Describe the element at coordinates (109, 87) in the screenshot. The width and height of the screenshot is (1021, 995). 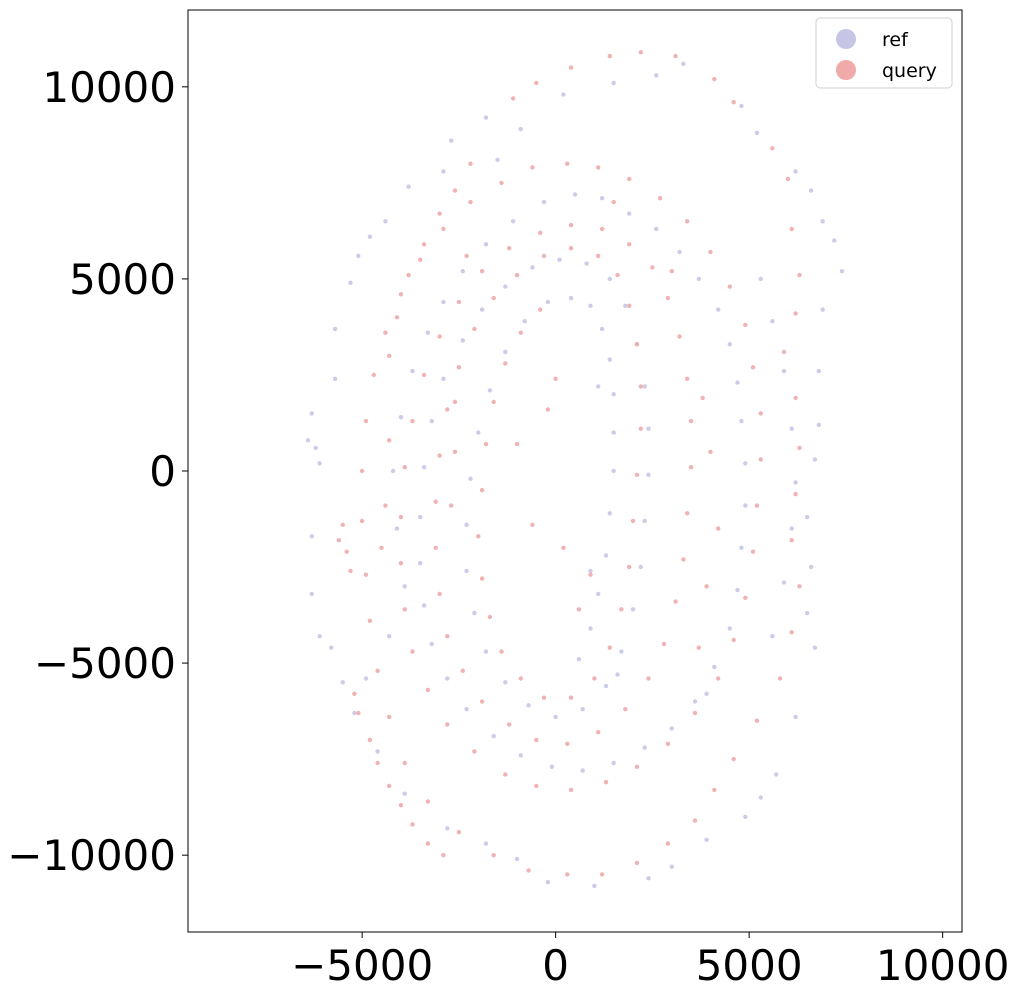
I see `y-tick-label: 10000` at that location.